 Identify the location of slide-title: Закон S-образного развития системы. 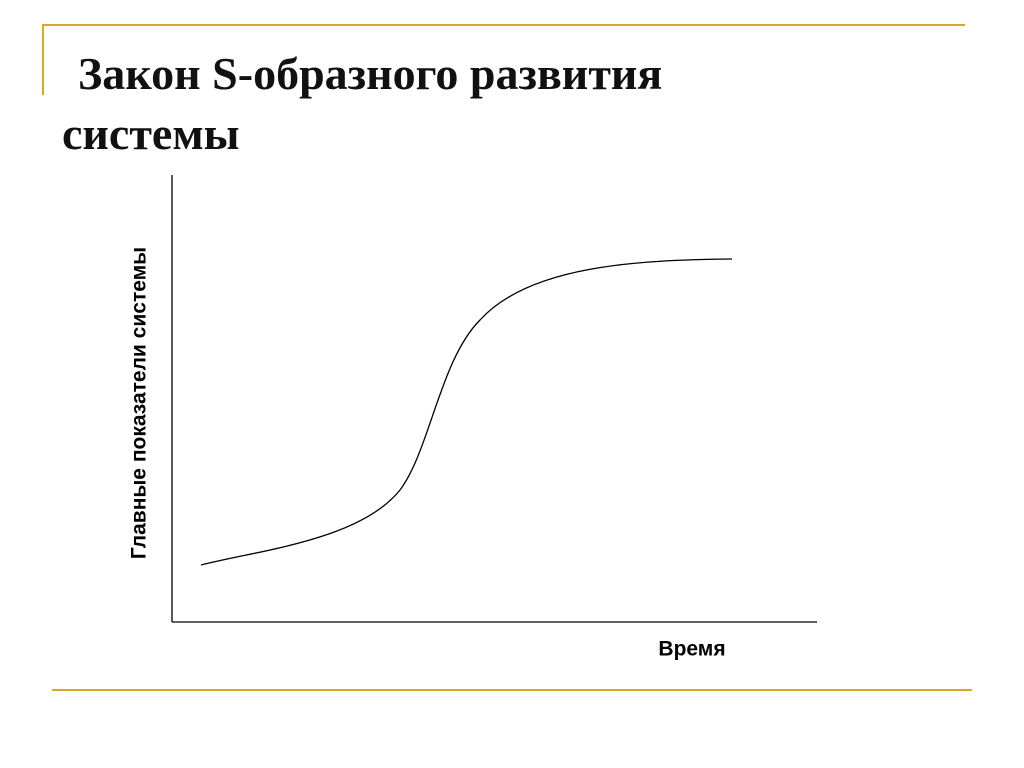
(362, 103).